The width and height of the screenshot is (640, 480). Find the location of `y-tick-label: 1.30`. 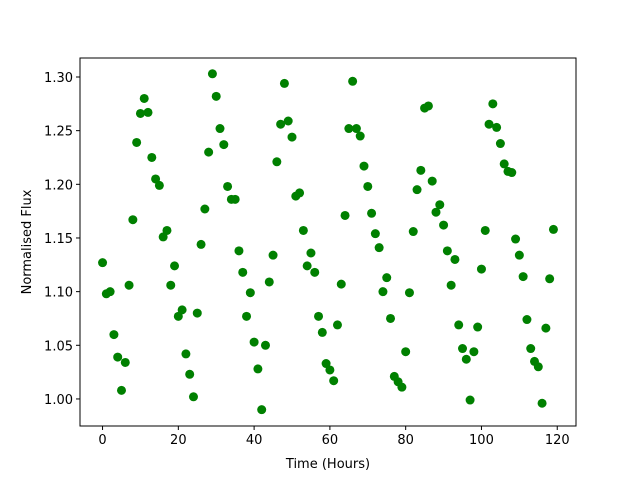

y-tick-label: 1.30 is located at coordinates (58, 78).